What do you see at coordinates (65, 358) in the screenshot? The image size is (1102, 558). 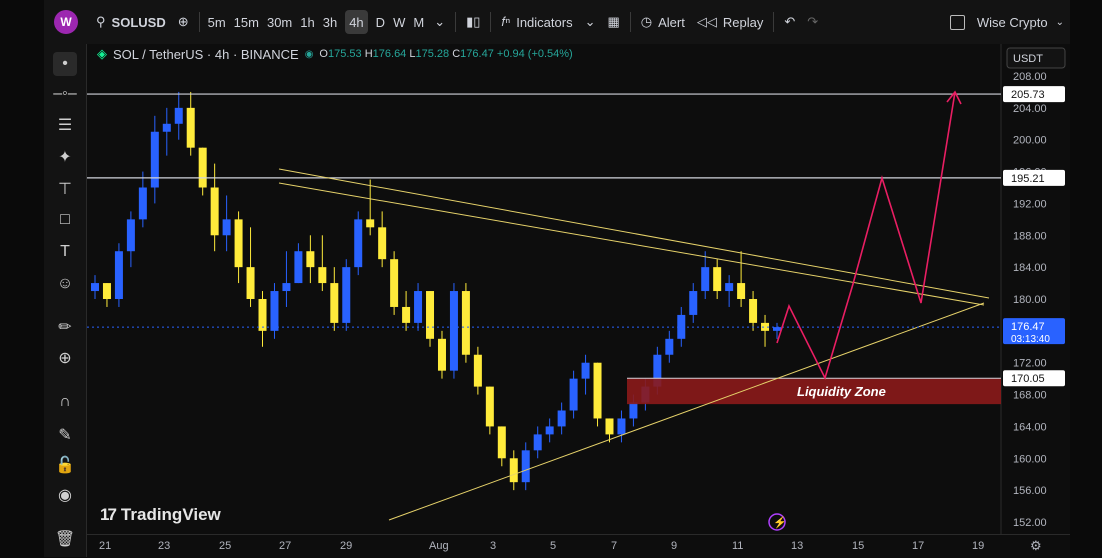 I see `zoom-in-icon: ⊕` at bounding box center [65, 358].